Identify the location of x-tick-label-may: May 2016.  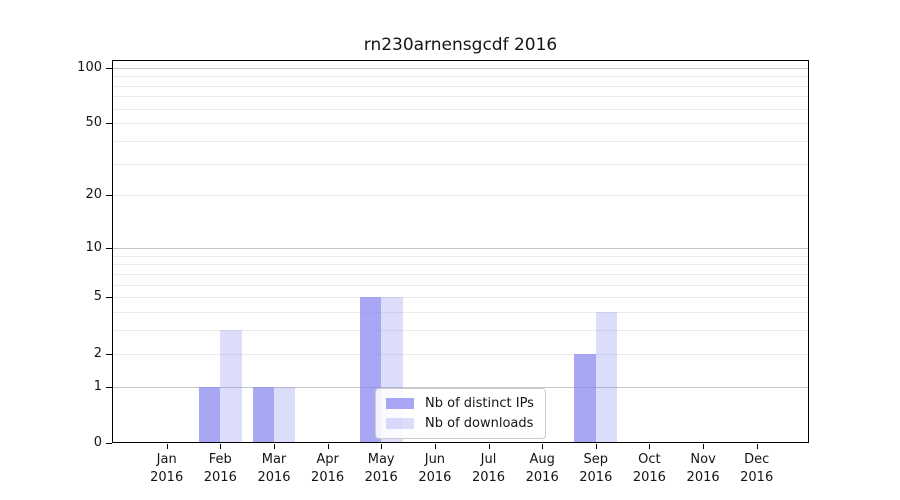
(381, 468).